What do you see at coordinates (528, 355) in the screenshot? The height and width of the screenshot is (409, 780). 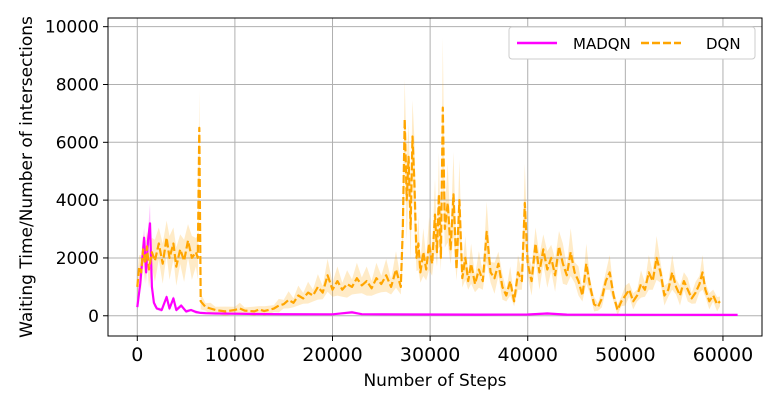 I see `x-tick-label: 40000` at bounding box center [528, 355].